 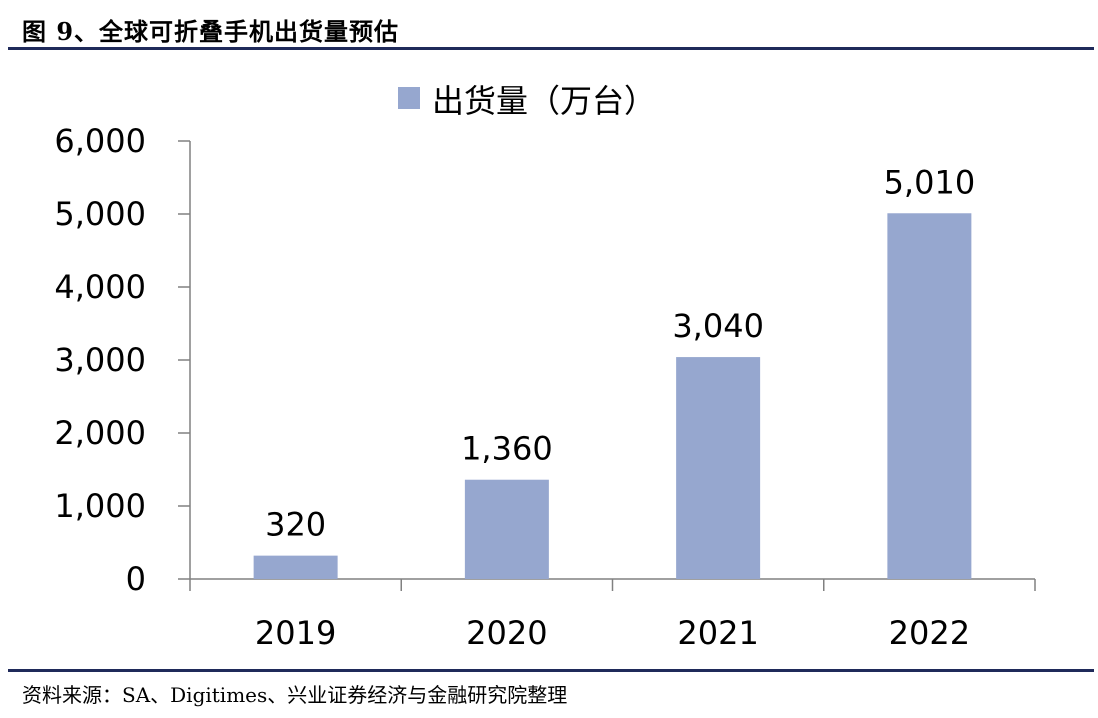 What do you see at coordinates (929, 396) in the screenshot?
I see `bar-2022` at bounding box center [929, 396].